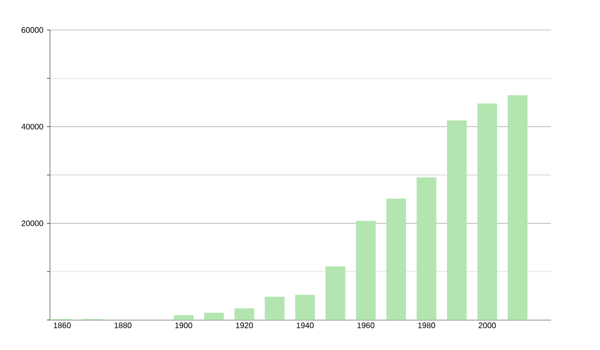  What do you see at coordinates (62, 325) in the screenshot?
I see `x-tick-label: 1860` at bounding box center [62, 325].